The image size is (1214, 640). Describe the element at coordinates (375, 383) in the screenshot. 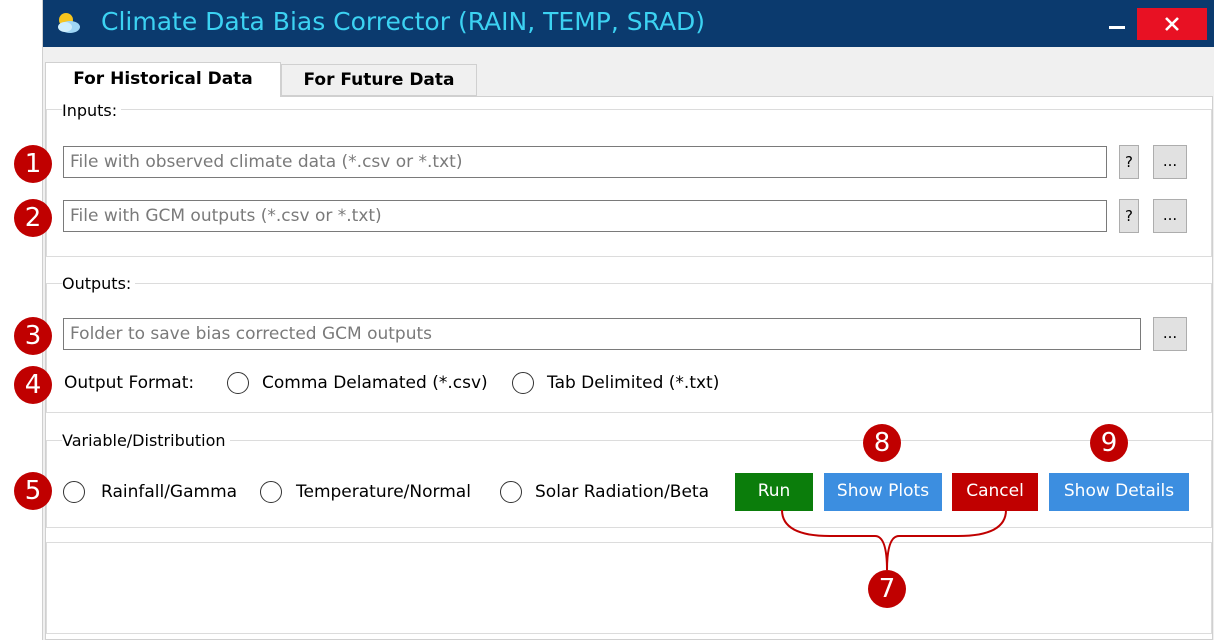

I see `csv-format-label: Comma Delamated (*.csv)` at that location.